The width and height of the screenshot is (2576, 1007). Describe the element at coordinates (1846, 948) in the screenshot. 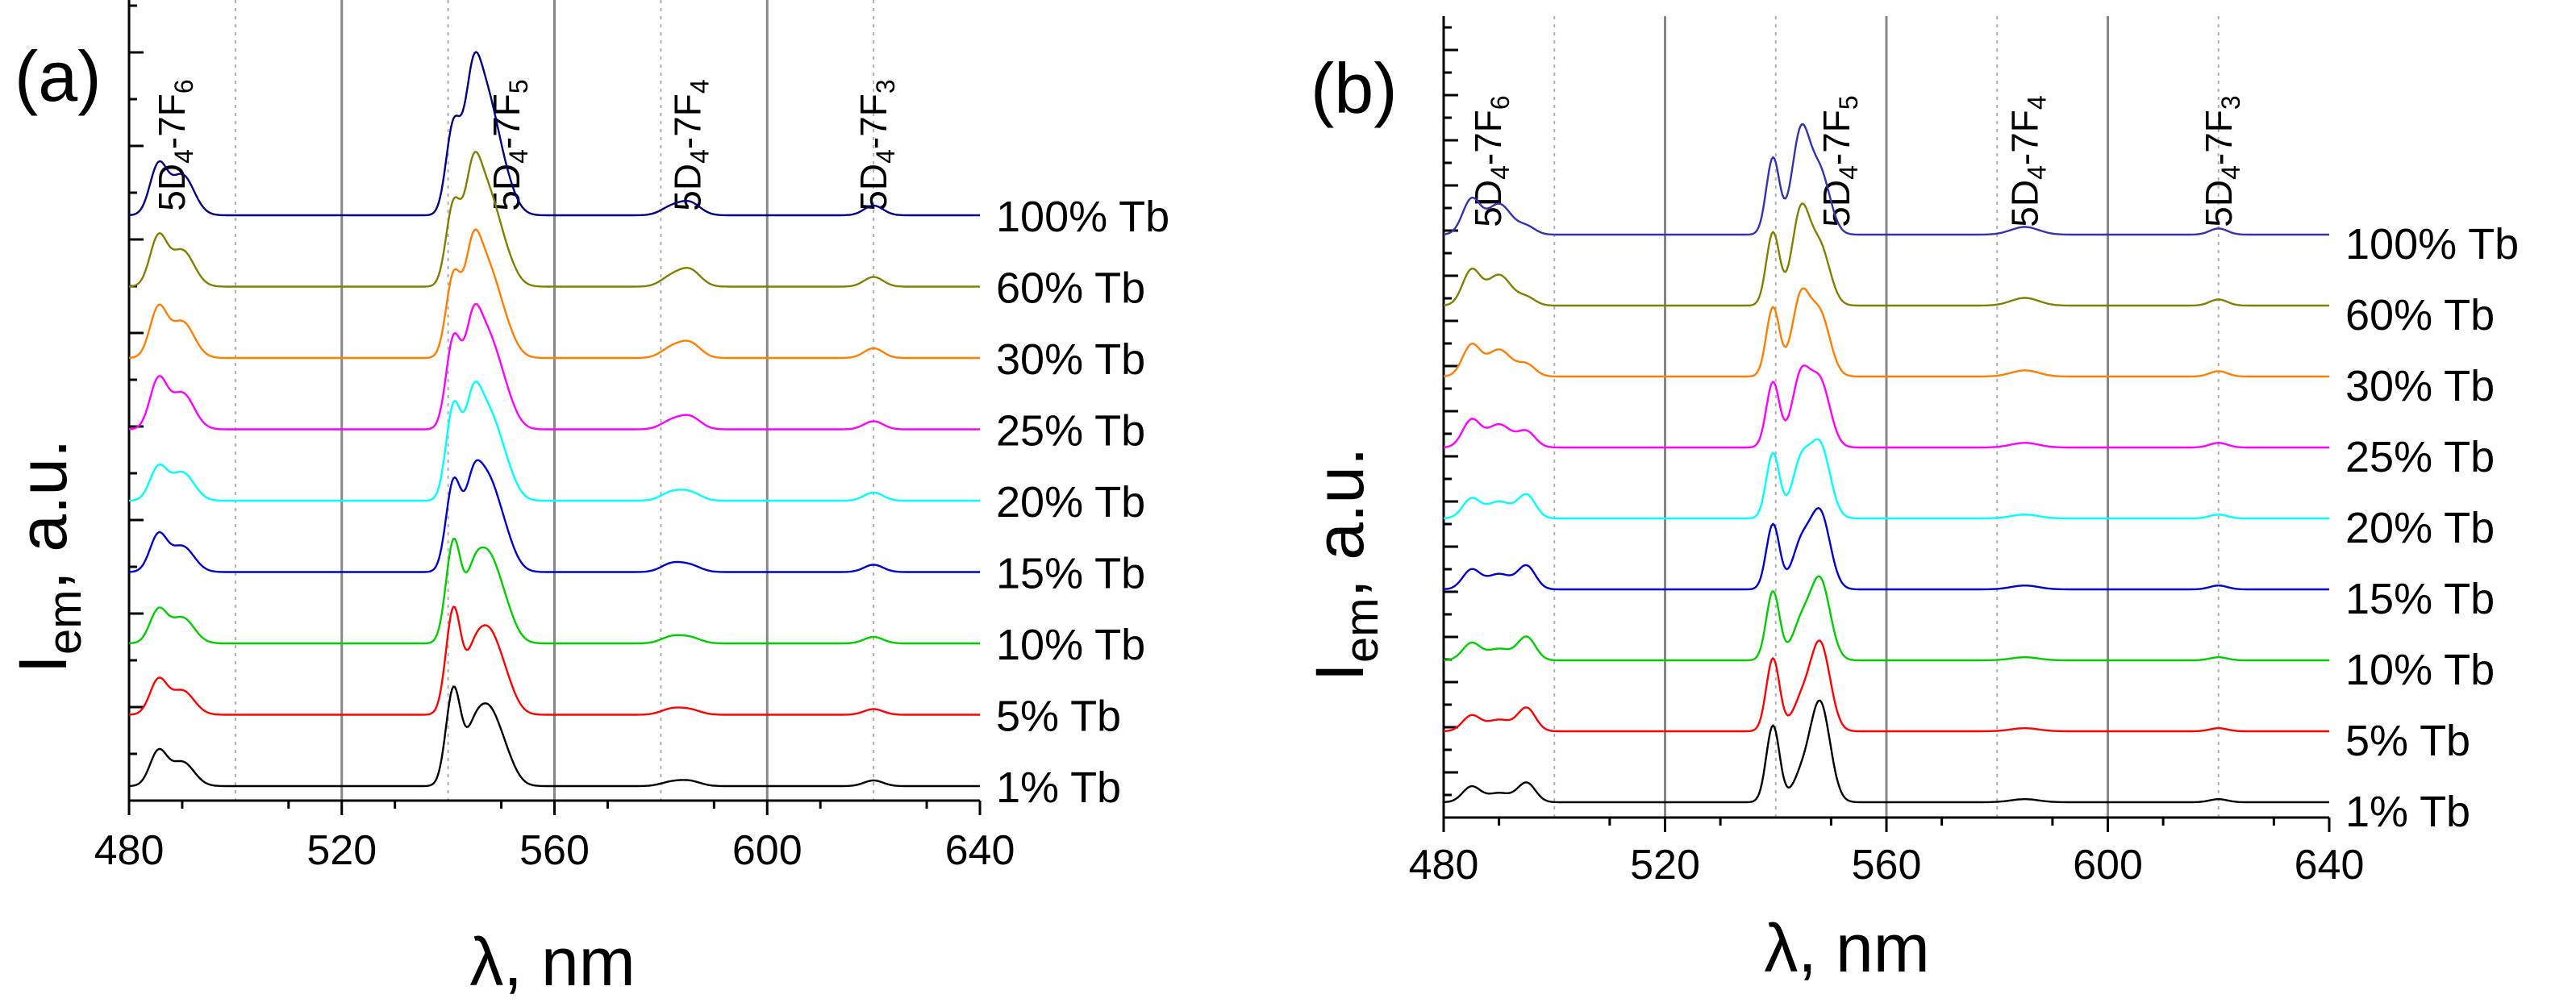

I see `panel-b-xlabel: λ, nm` at that location.